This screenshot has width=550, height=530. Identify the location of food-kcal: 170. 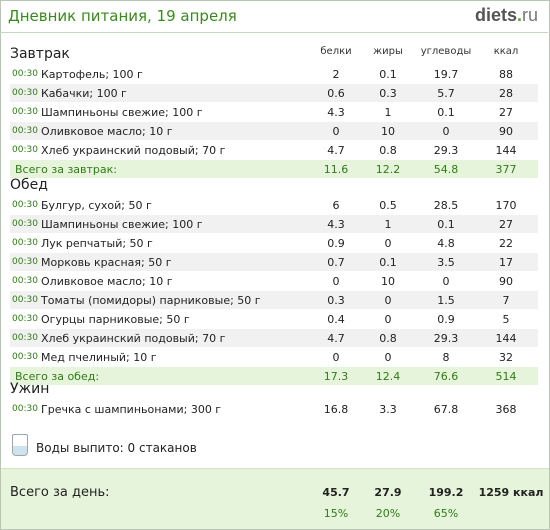
(506, 205).